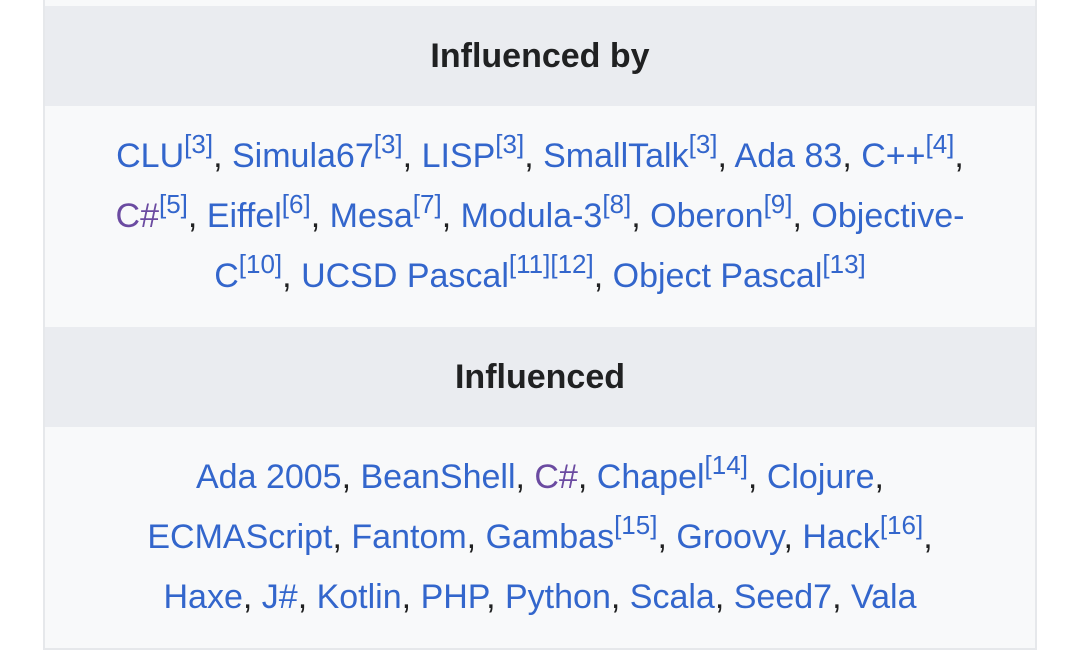 This screenshot has height=650, width=1080. I want to click on section-title: Influenced by, so click(540, 55).